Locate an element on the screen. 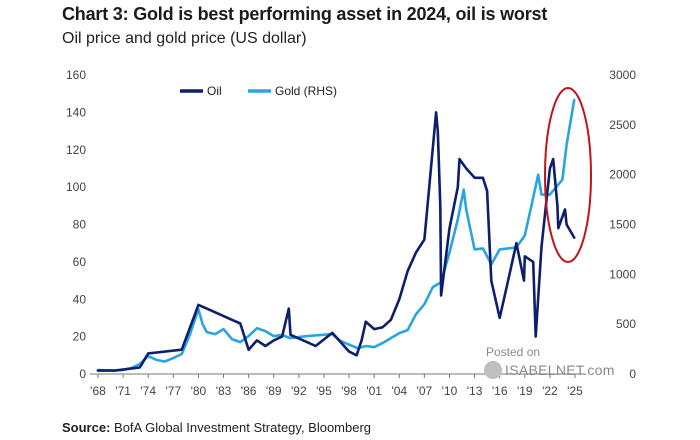 This screenshot has width=700, height=440. legend-oil-label: Oil is located at coordinates (214, 91).